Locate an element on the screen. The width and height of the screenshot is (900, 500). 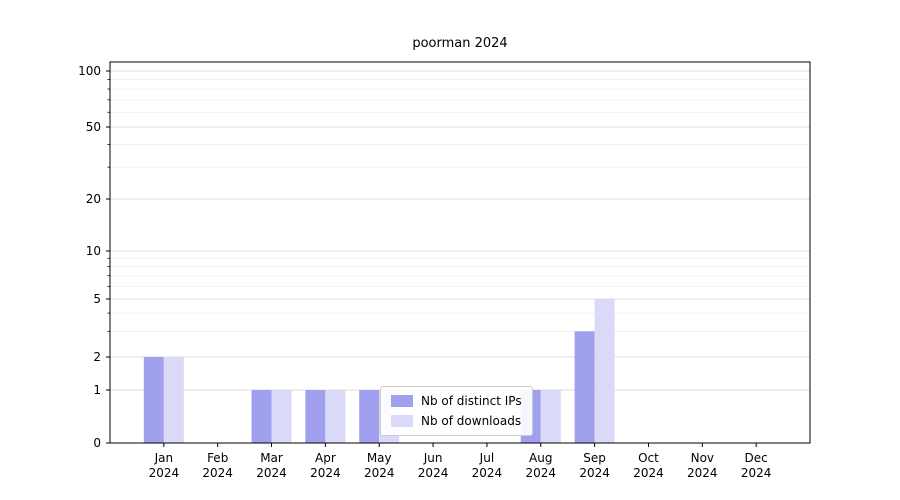
x-tick-label-month: Aug is located at coordinates (540, 458).